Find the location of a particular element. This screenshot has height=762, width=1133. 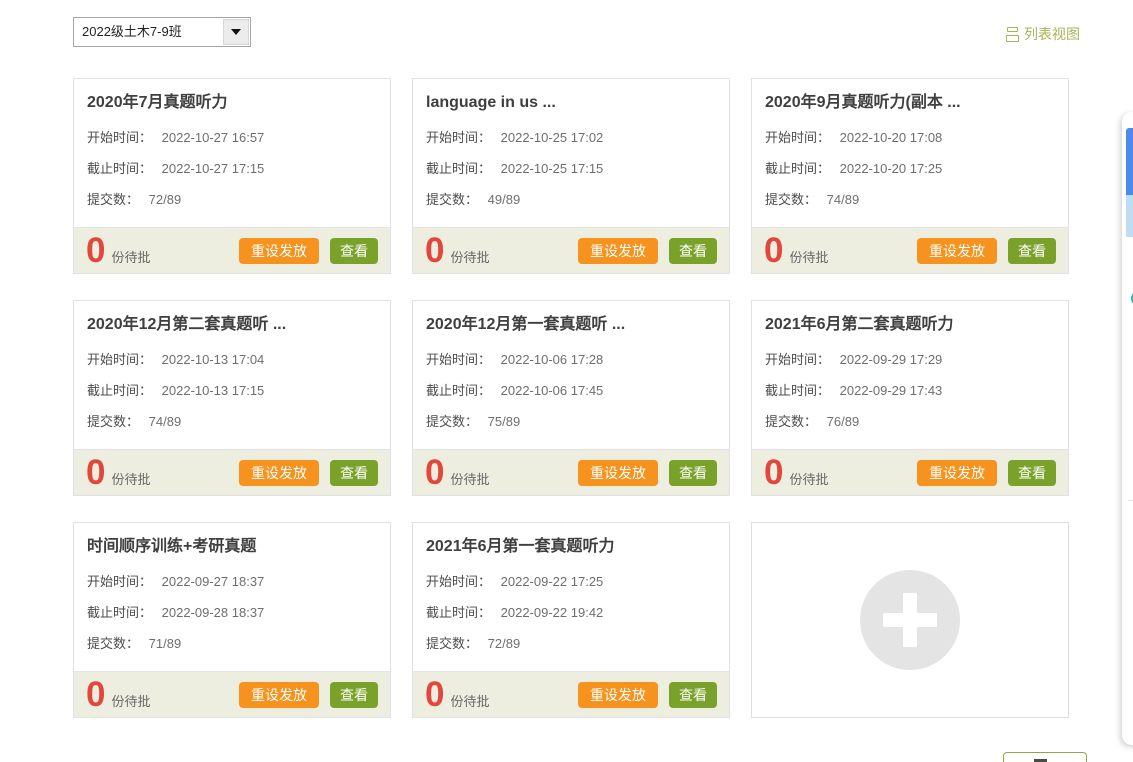

end-time-value: 2022-09-29 17:43 is located at coordinates (891, 390).